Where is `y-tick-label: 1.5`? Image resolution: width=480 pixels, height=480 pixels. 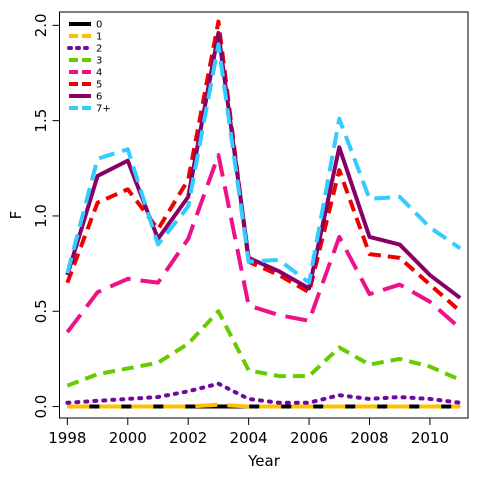 y-tick-label: 1.5 is located at coordinates (41, 121).